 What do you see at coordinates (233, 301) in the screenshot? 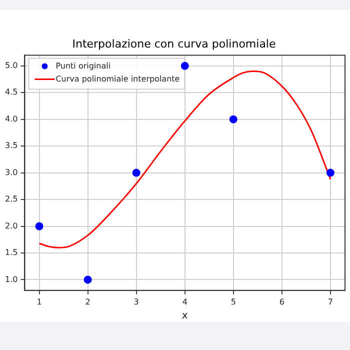
I see `x-tick-label: 5` at bounding box center [233, 301].